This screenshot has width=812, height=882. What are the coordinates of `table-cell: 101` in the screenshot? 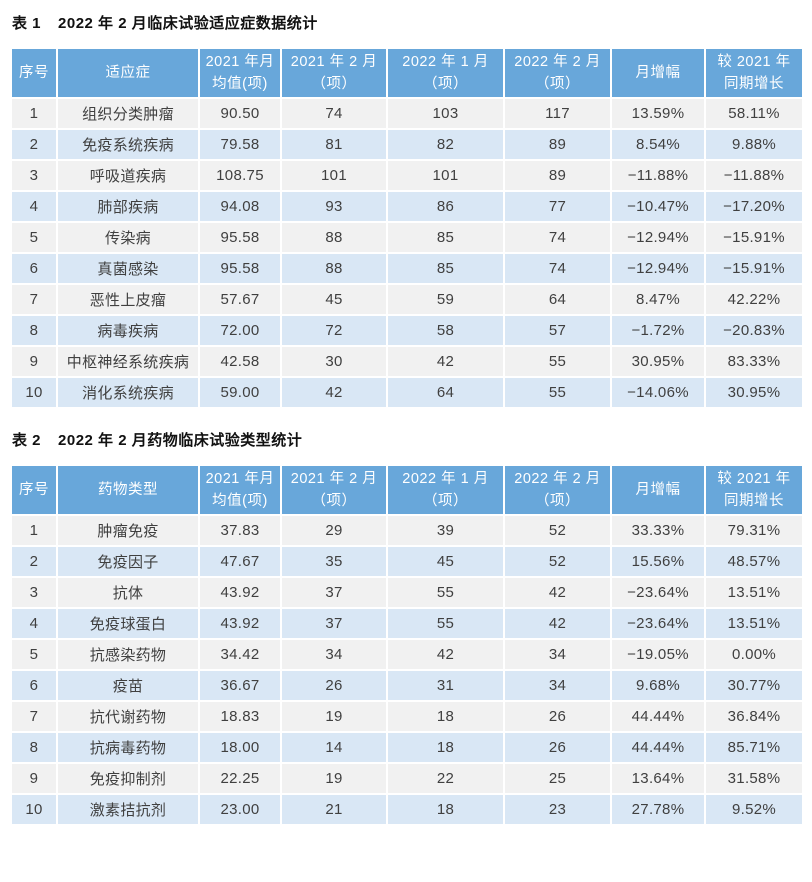 It's located at (445, 175).